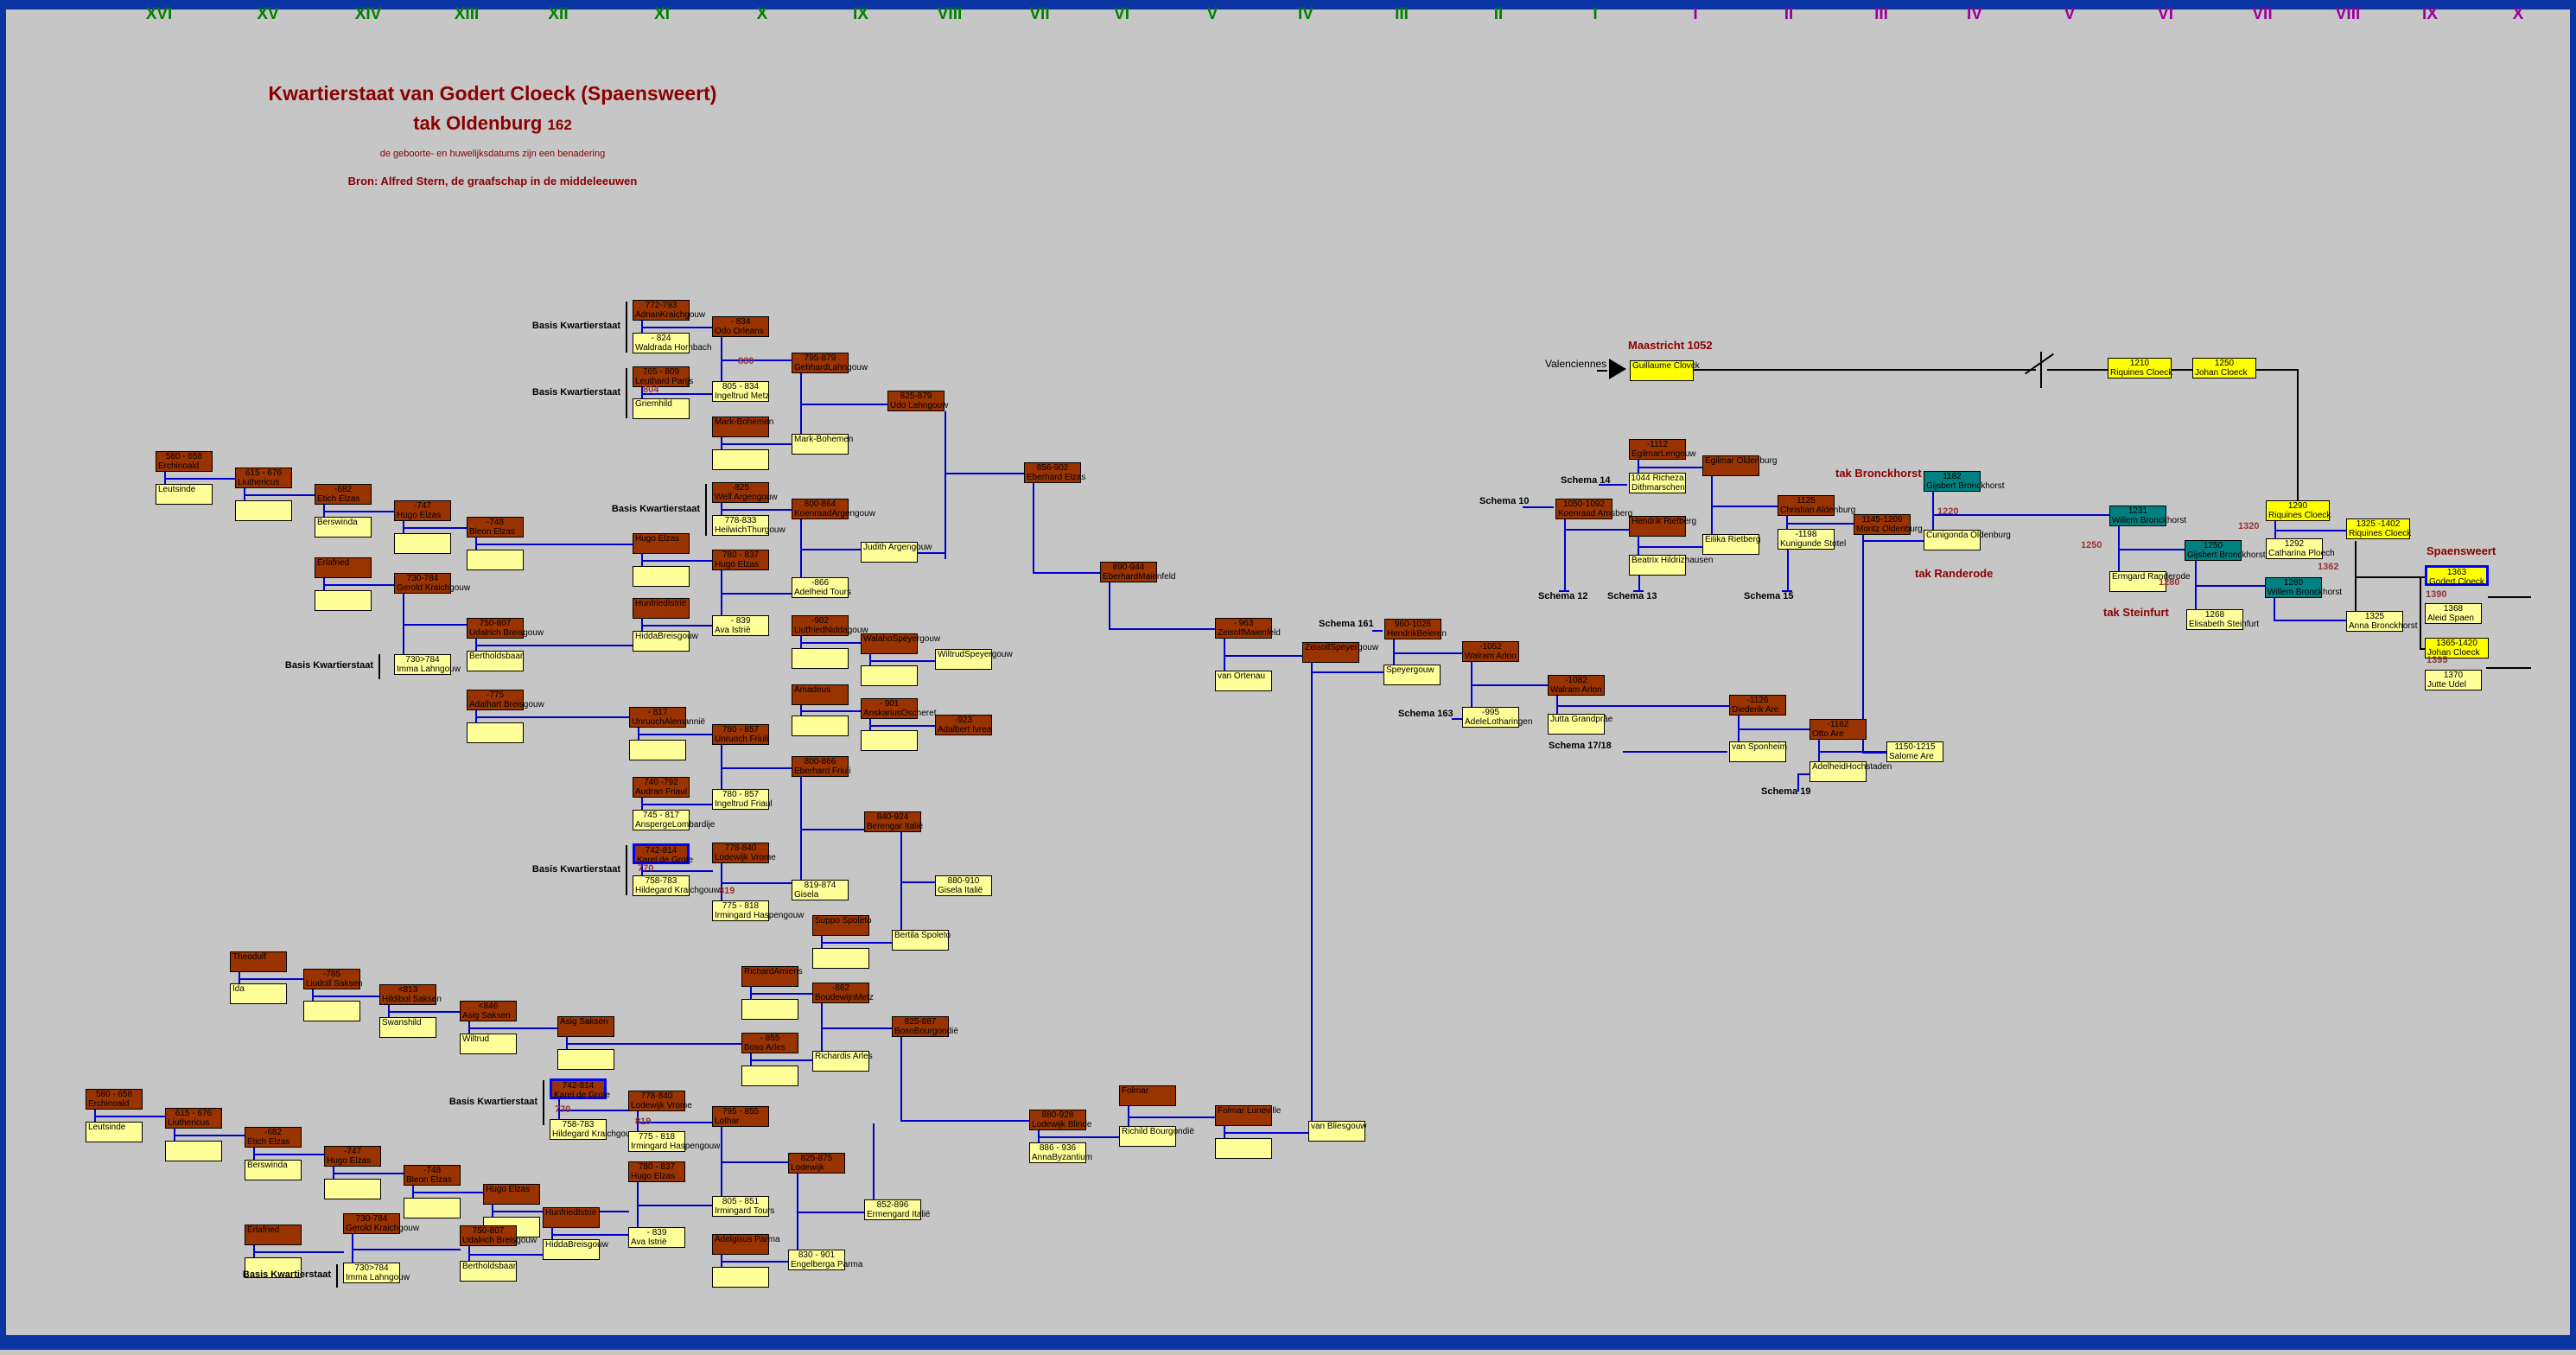 The width and height of the screenshot is (2576, 1355). Describe the element at coordinates (578, 1086) in the screenshot. I see `person-dates: 742-814` at that location.